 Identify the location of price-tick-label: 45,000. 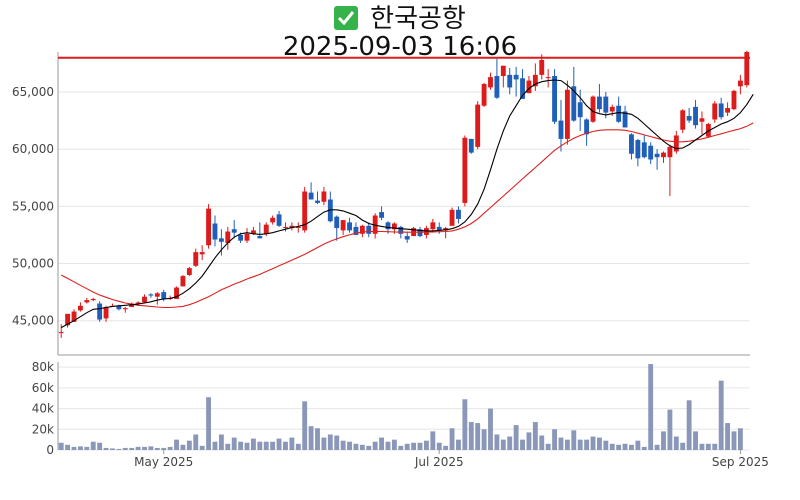
(33, 321).